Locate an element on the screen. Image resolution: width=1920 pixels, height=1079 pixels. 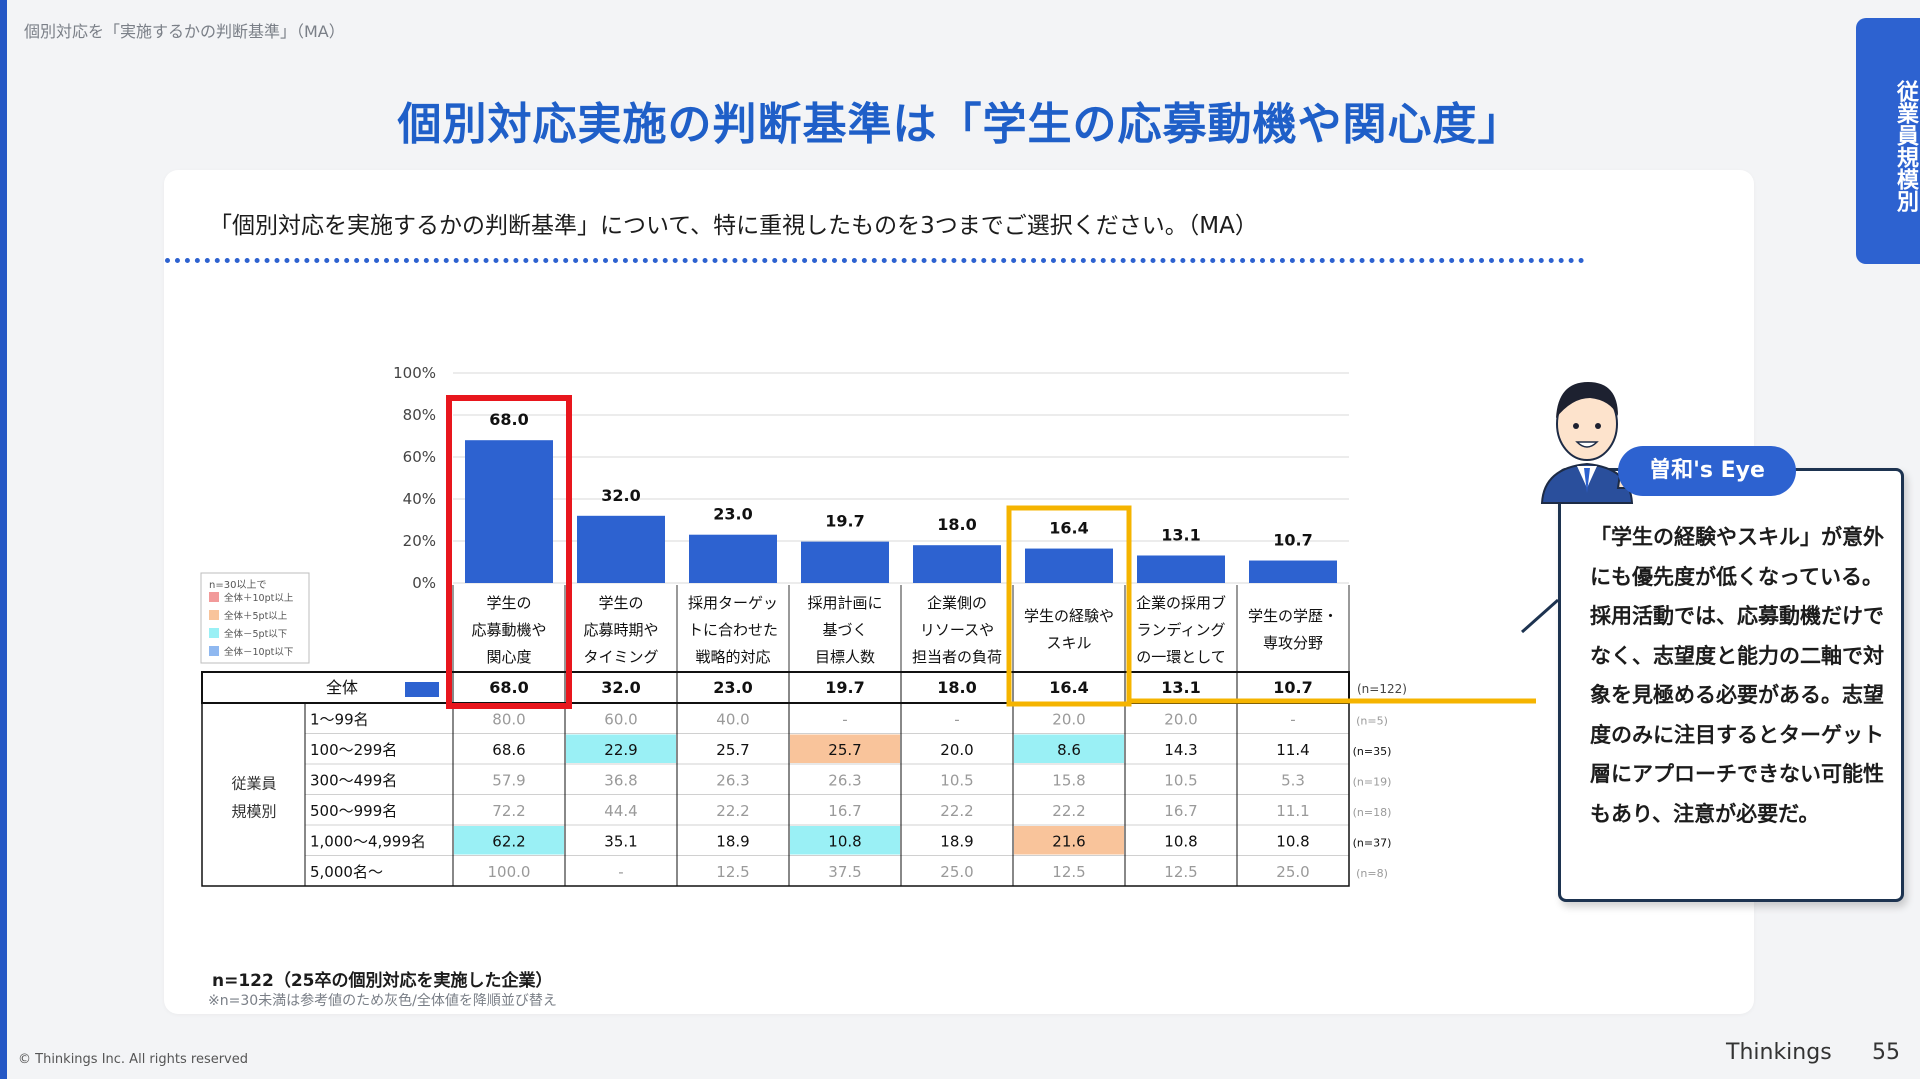
bar-value-label: 18.0 is located at coordinates (956, 524).